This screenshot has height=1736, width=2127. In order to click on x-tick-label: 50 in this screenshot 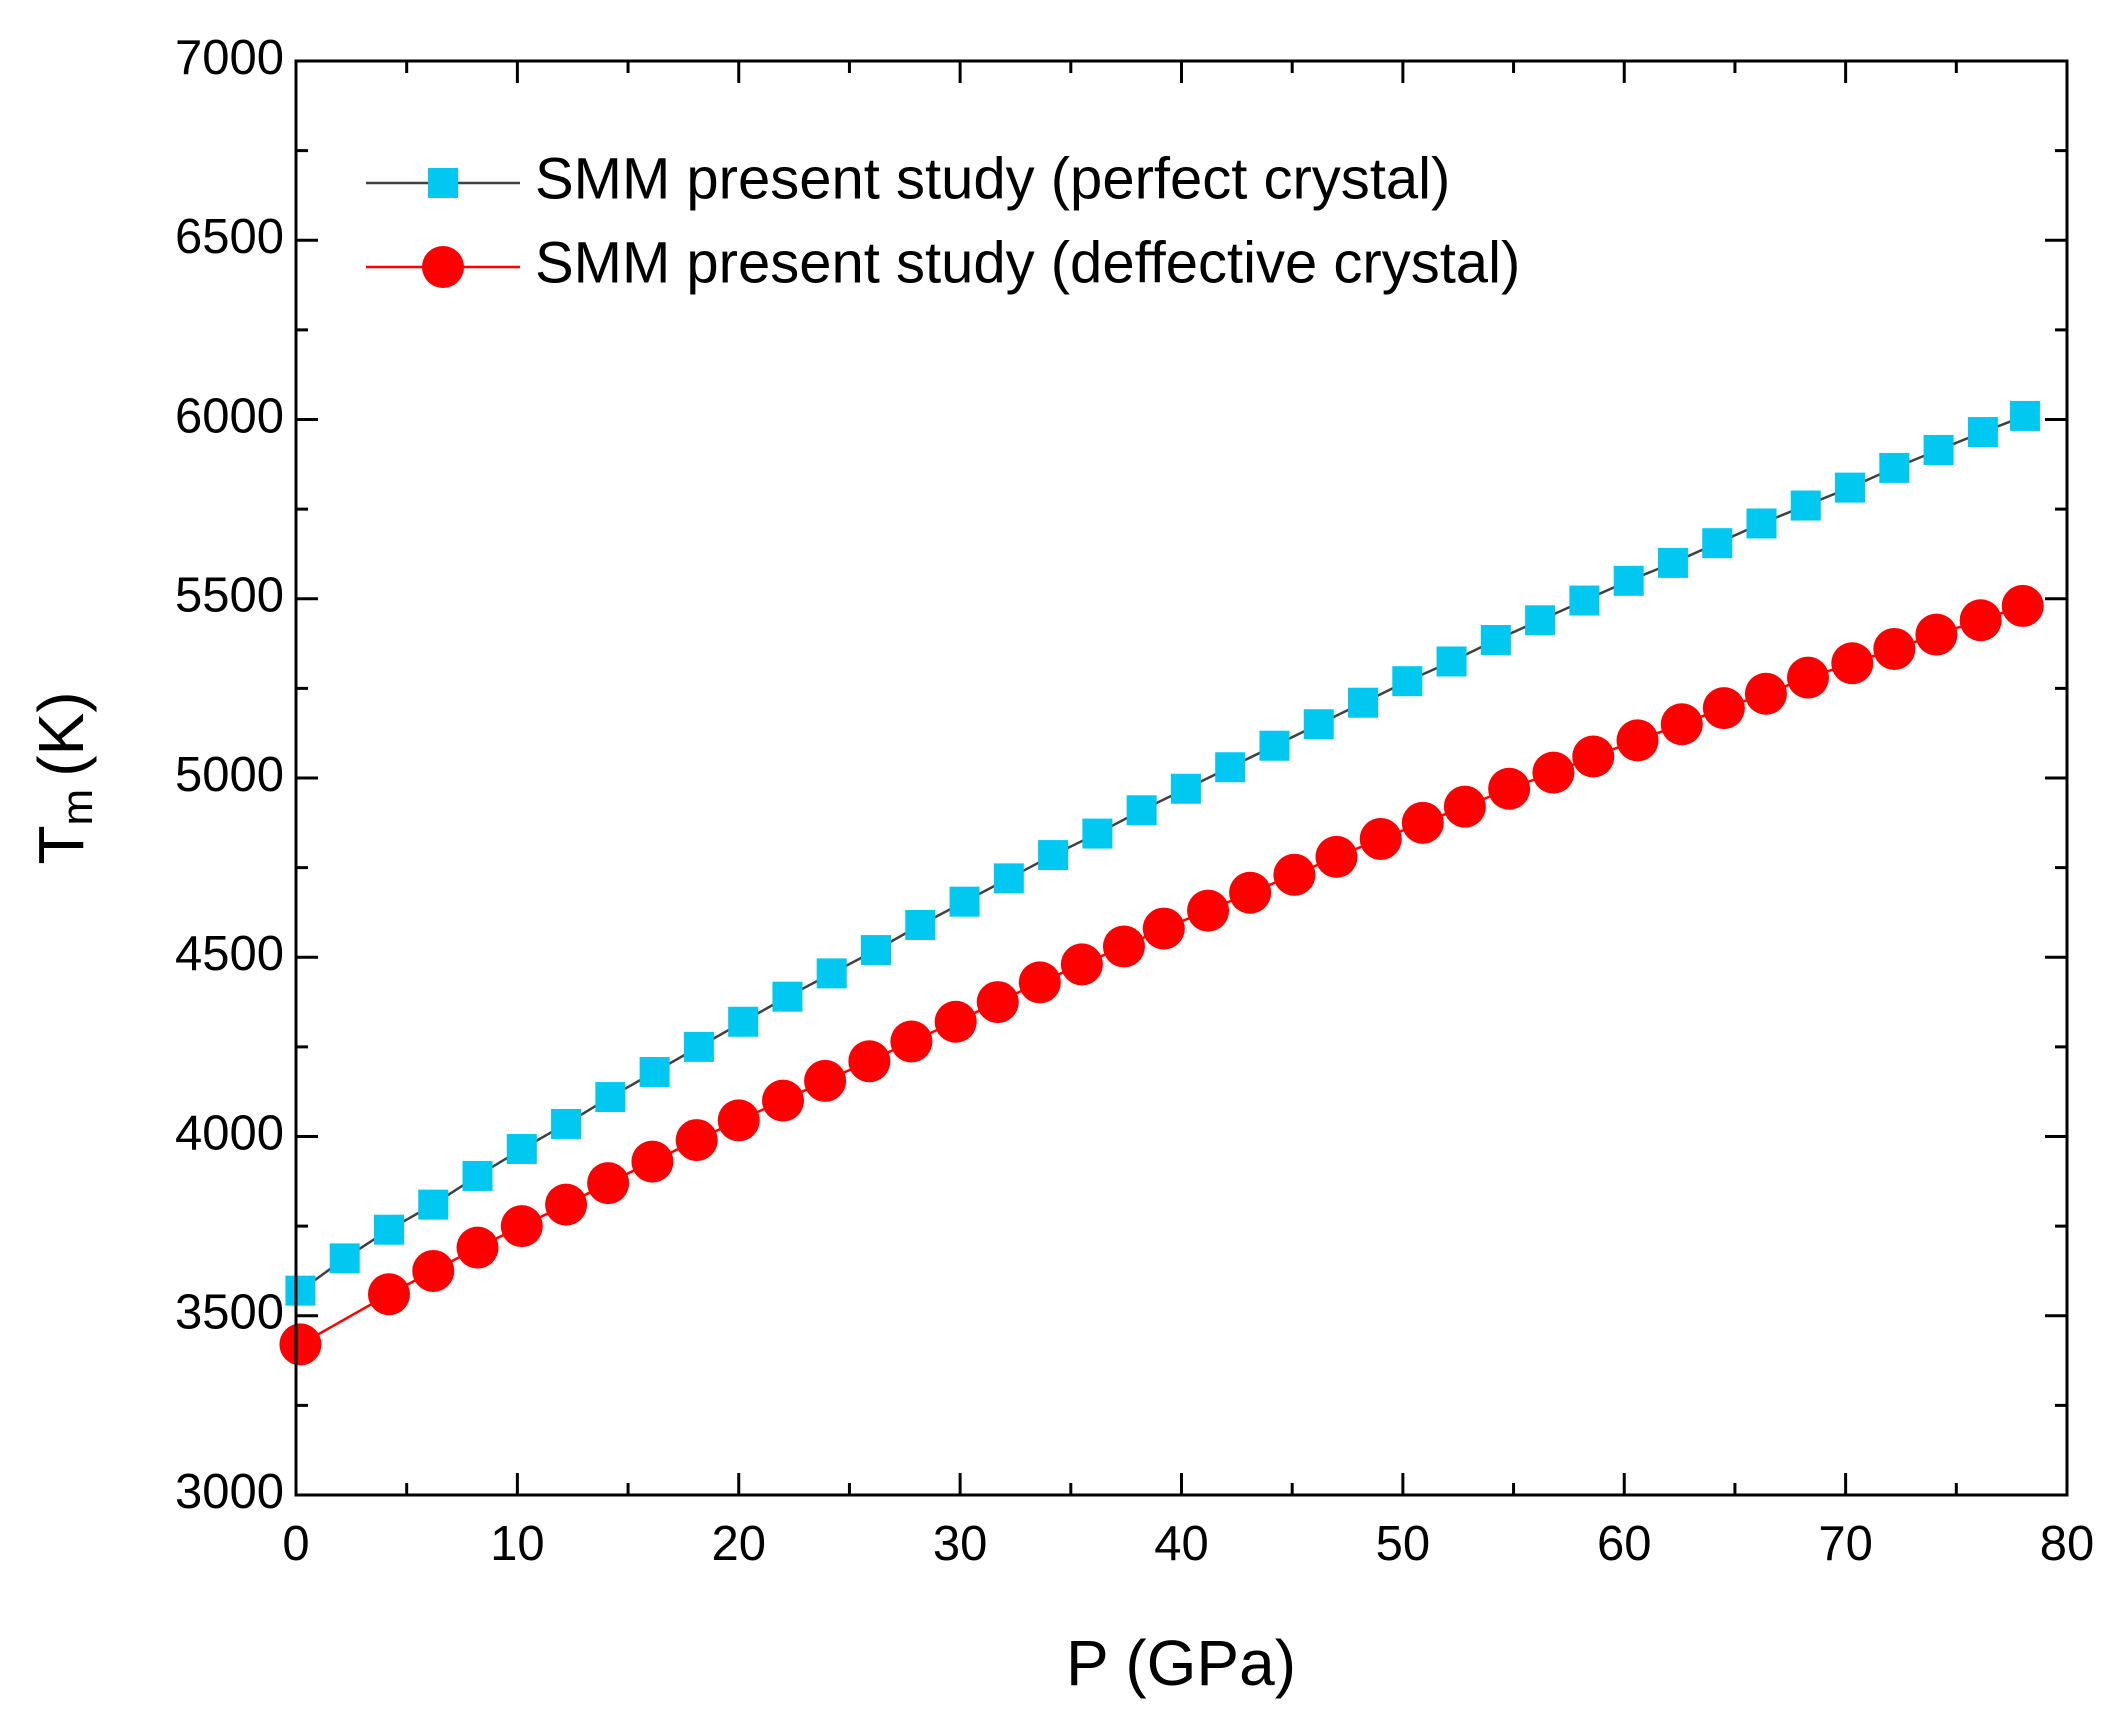, I will do `click(1403, 1544)`.